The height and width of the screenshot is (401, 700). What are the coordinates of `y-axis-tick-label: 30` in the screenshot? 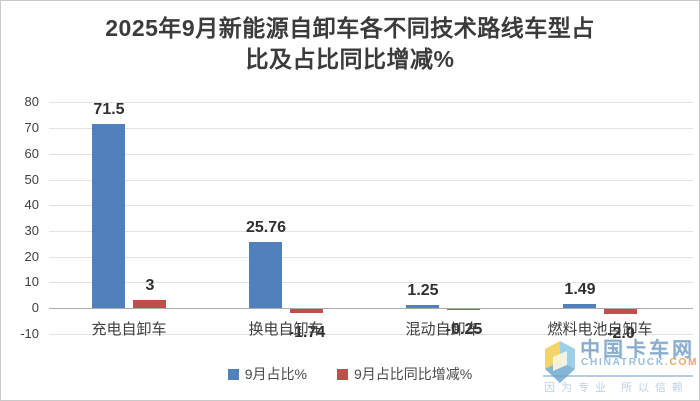 It's located at (31, 230).